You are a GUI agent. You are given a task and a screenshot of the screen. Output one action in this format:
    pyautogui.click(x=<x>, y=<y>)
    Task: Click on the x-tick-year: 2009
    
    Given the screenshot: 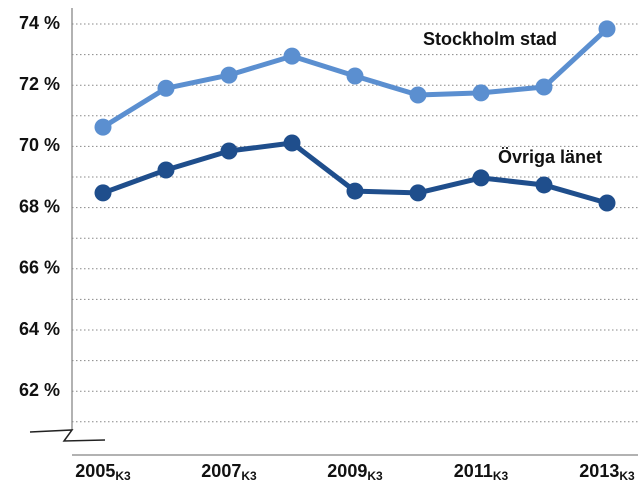 What is the action you would take?
    pyautogui.click(x=347, y=471)
    